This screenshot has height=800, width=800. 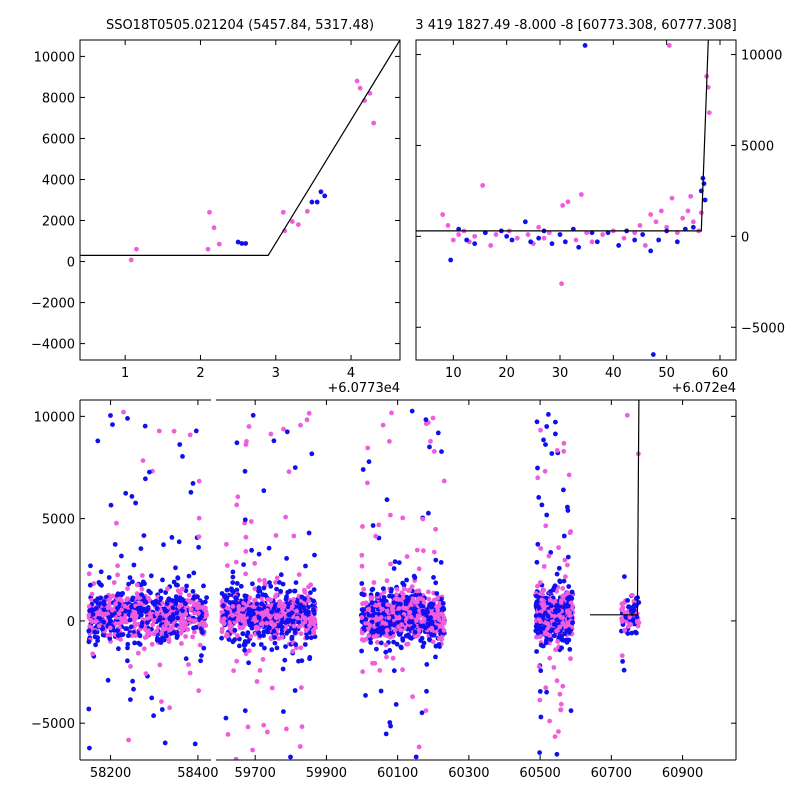 What do you see at coordinates (351, 373) in the screenshot?
I see `x-tick-label: 4` at bounding box center [351, 373].